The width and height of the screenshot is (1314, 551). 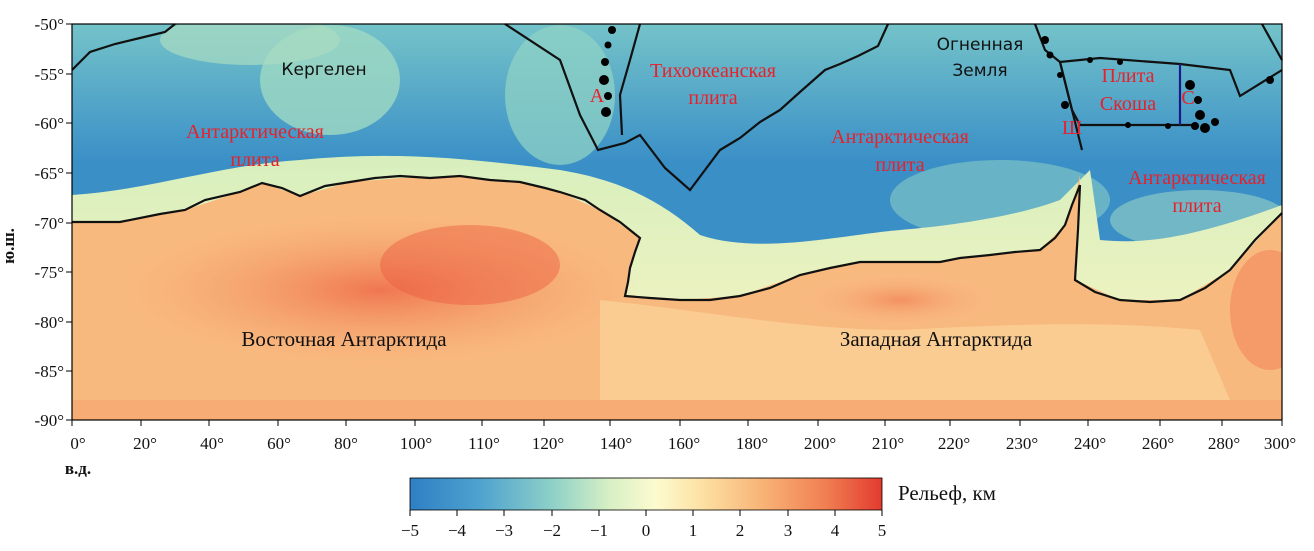 What do you see at coordinates (954, 443) in the screenshot?
I see `lon-tick: 220°` at bounding box center [954, 443].